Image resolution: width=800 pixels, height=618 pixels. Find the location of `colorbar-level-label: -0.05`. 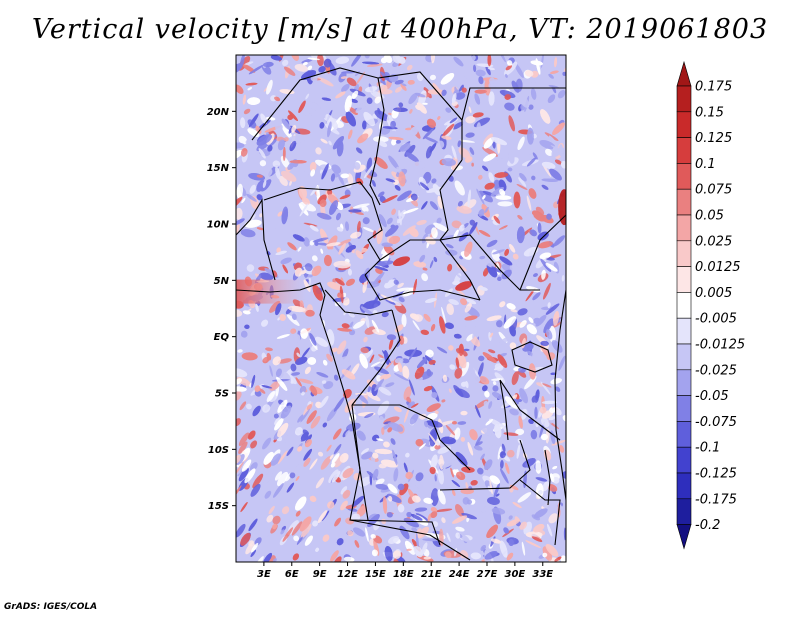

colorbar-level-label: -0.05 is located at coordinates (712, 396).